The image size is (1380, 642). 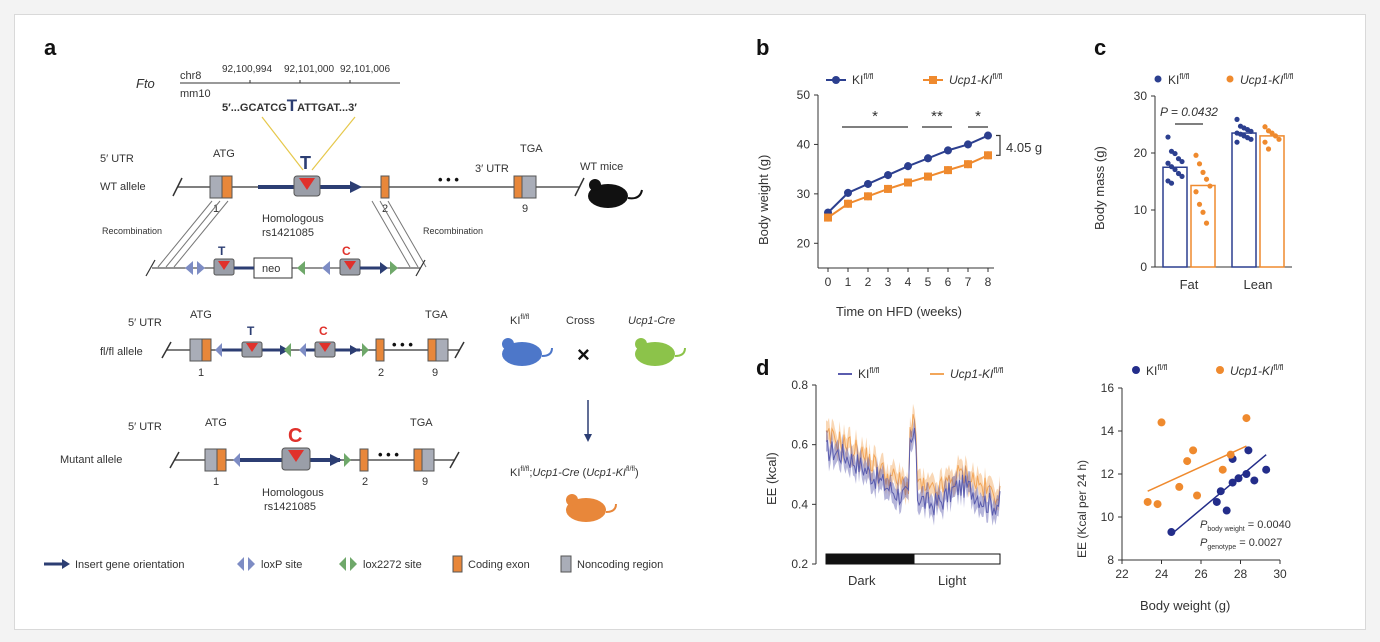 I want to click on b-x-tick-label: 4, so click(x=908, y=282).